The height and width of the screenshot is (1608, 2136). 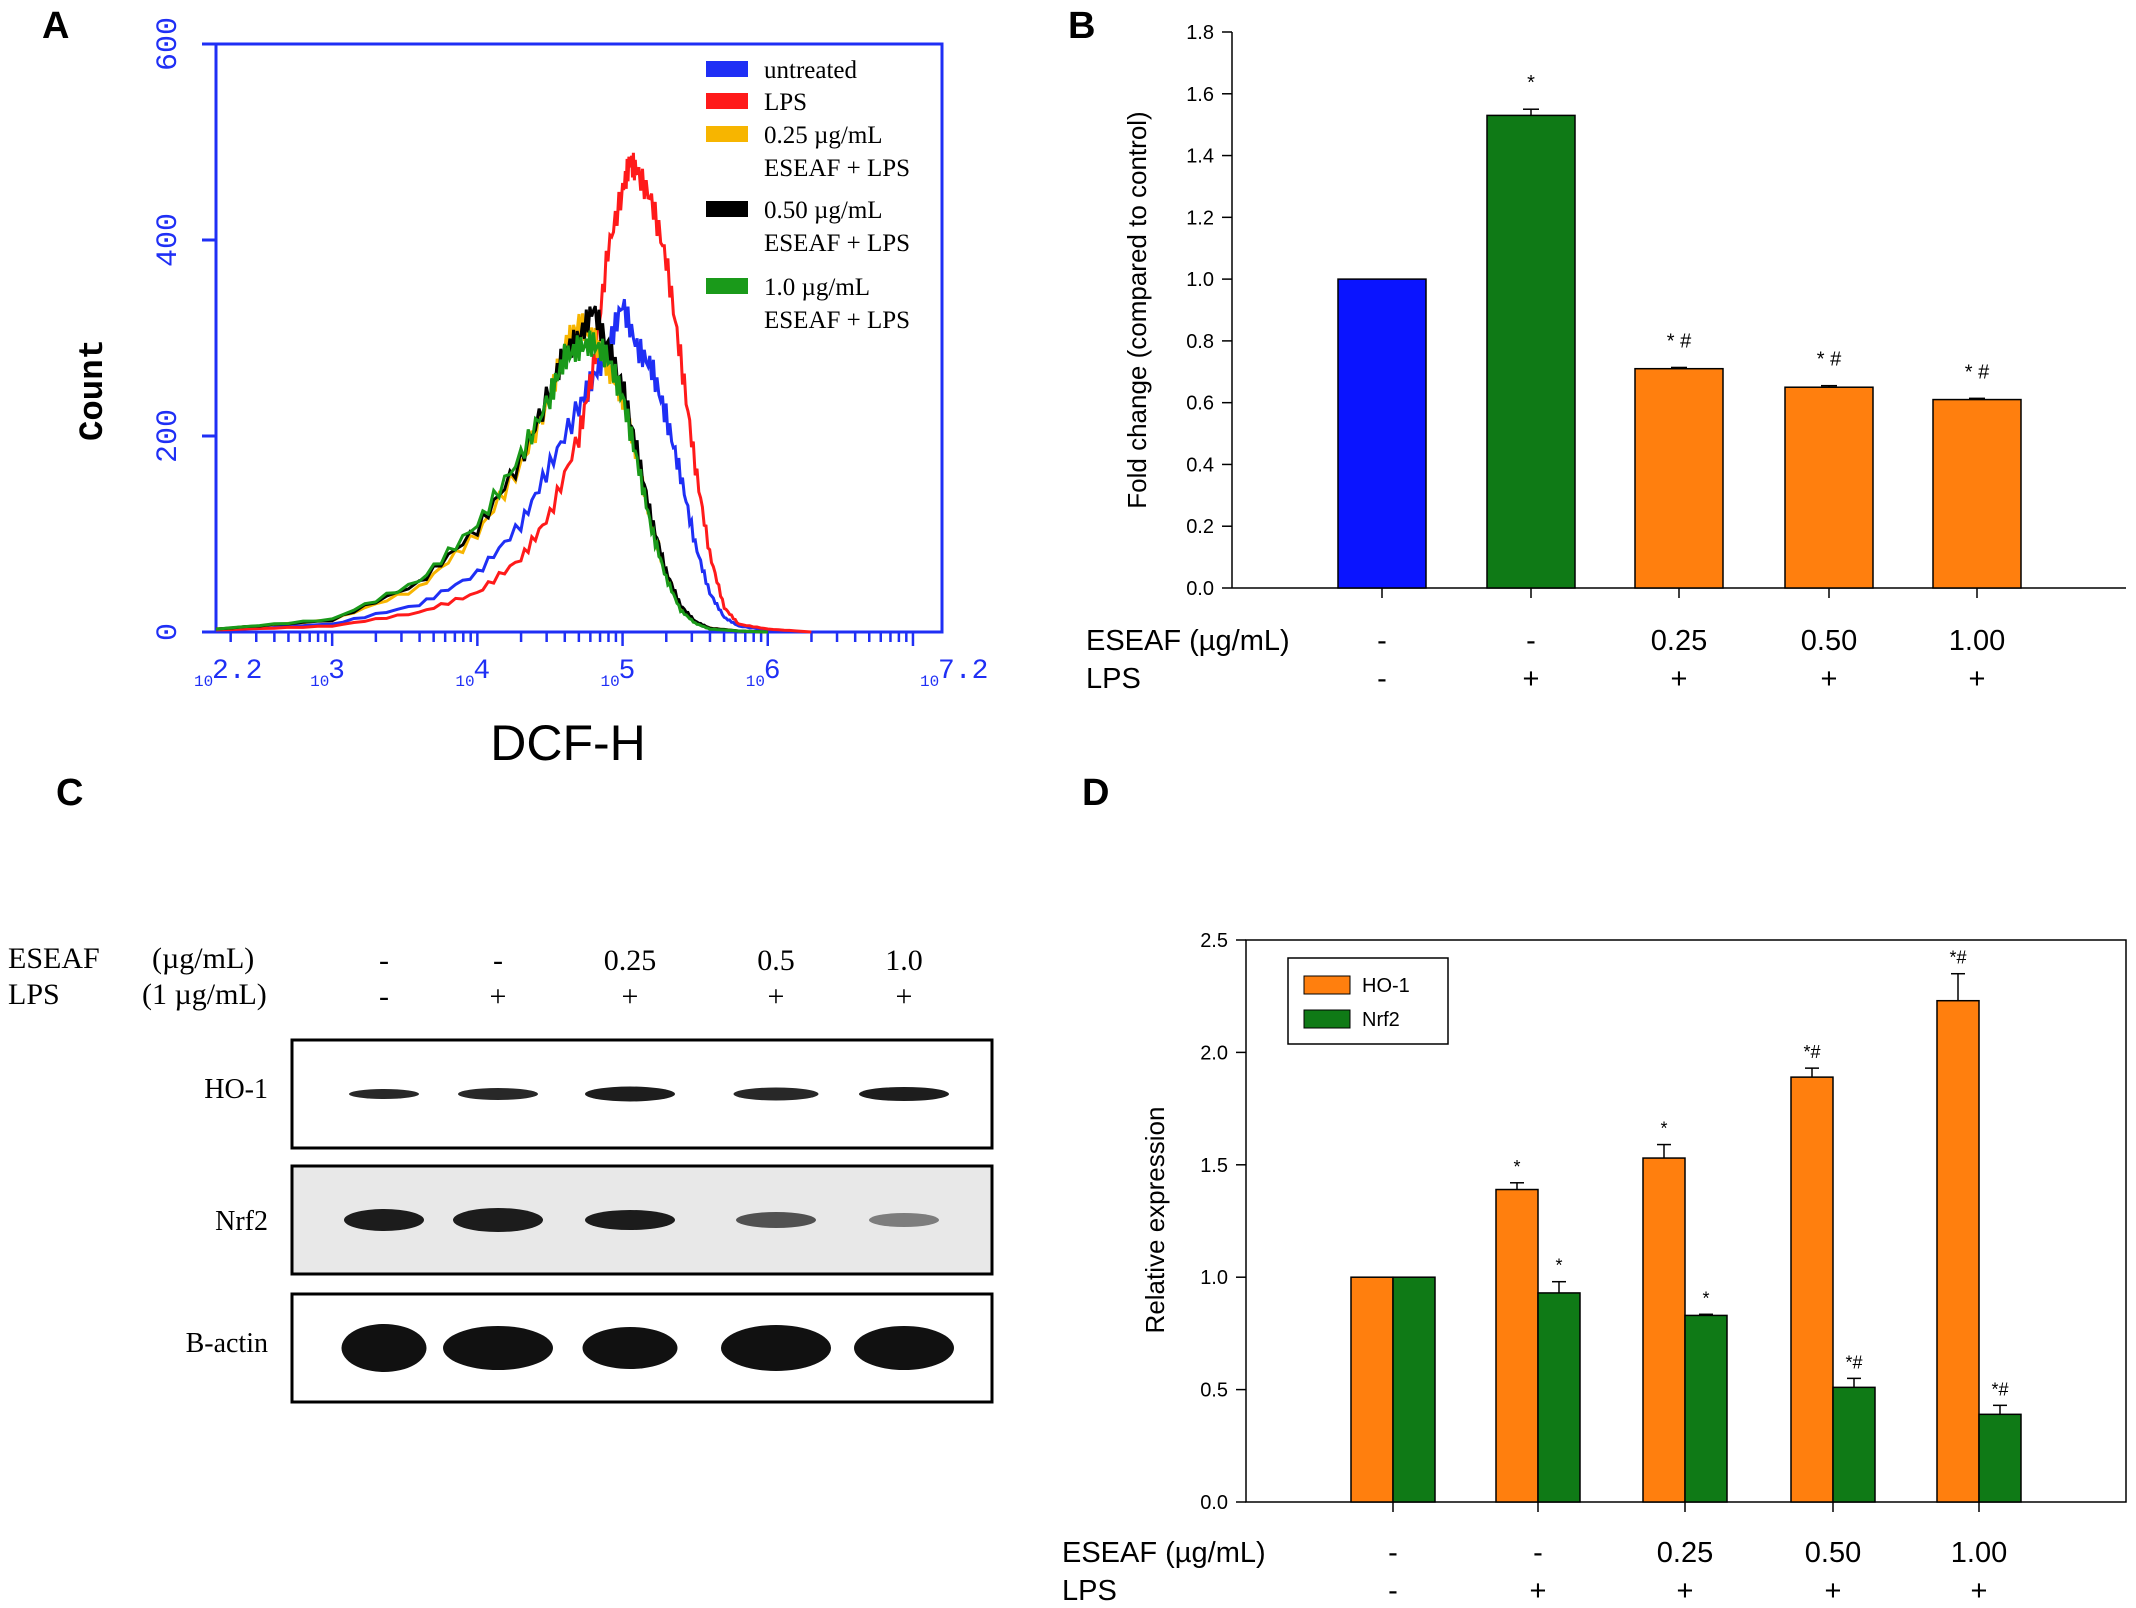 What do you see at coordinates (1214, 1053) in the screenshot?
I see `d-y-tick-label: 2.0` at bounding box center [1214, 1053].